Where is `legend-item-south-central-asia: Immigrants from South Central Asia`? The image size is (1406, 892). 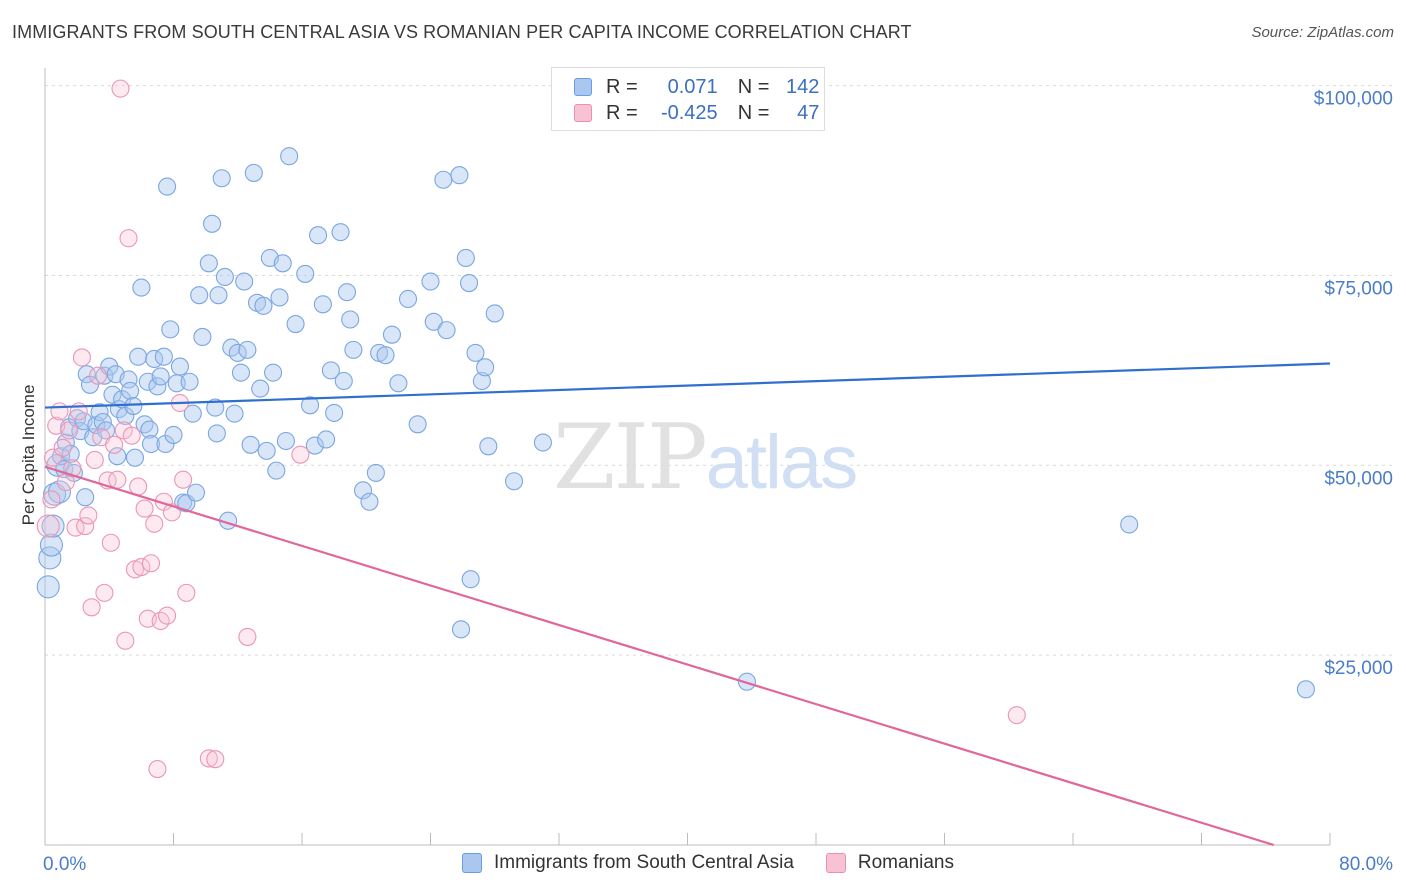 legend-item-south-central-asia: Immigrants from South Central Asia is located at coordinates (628, 863).